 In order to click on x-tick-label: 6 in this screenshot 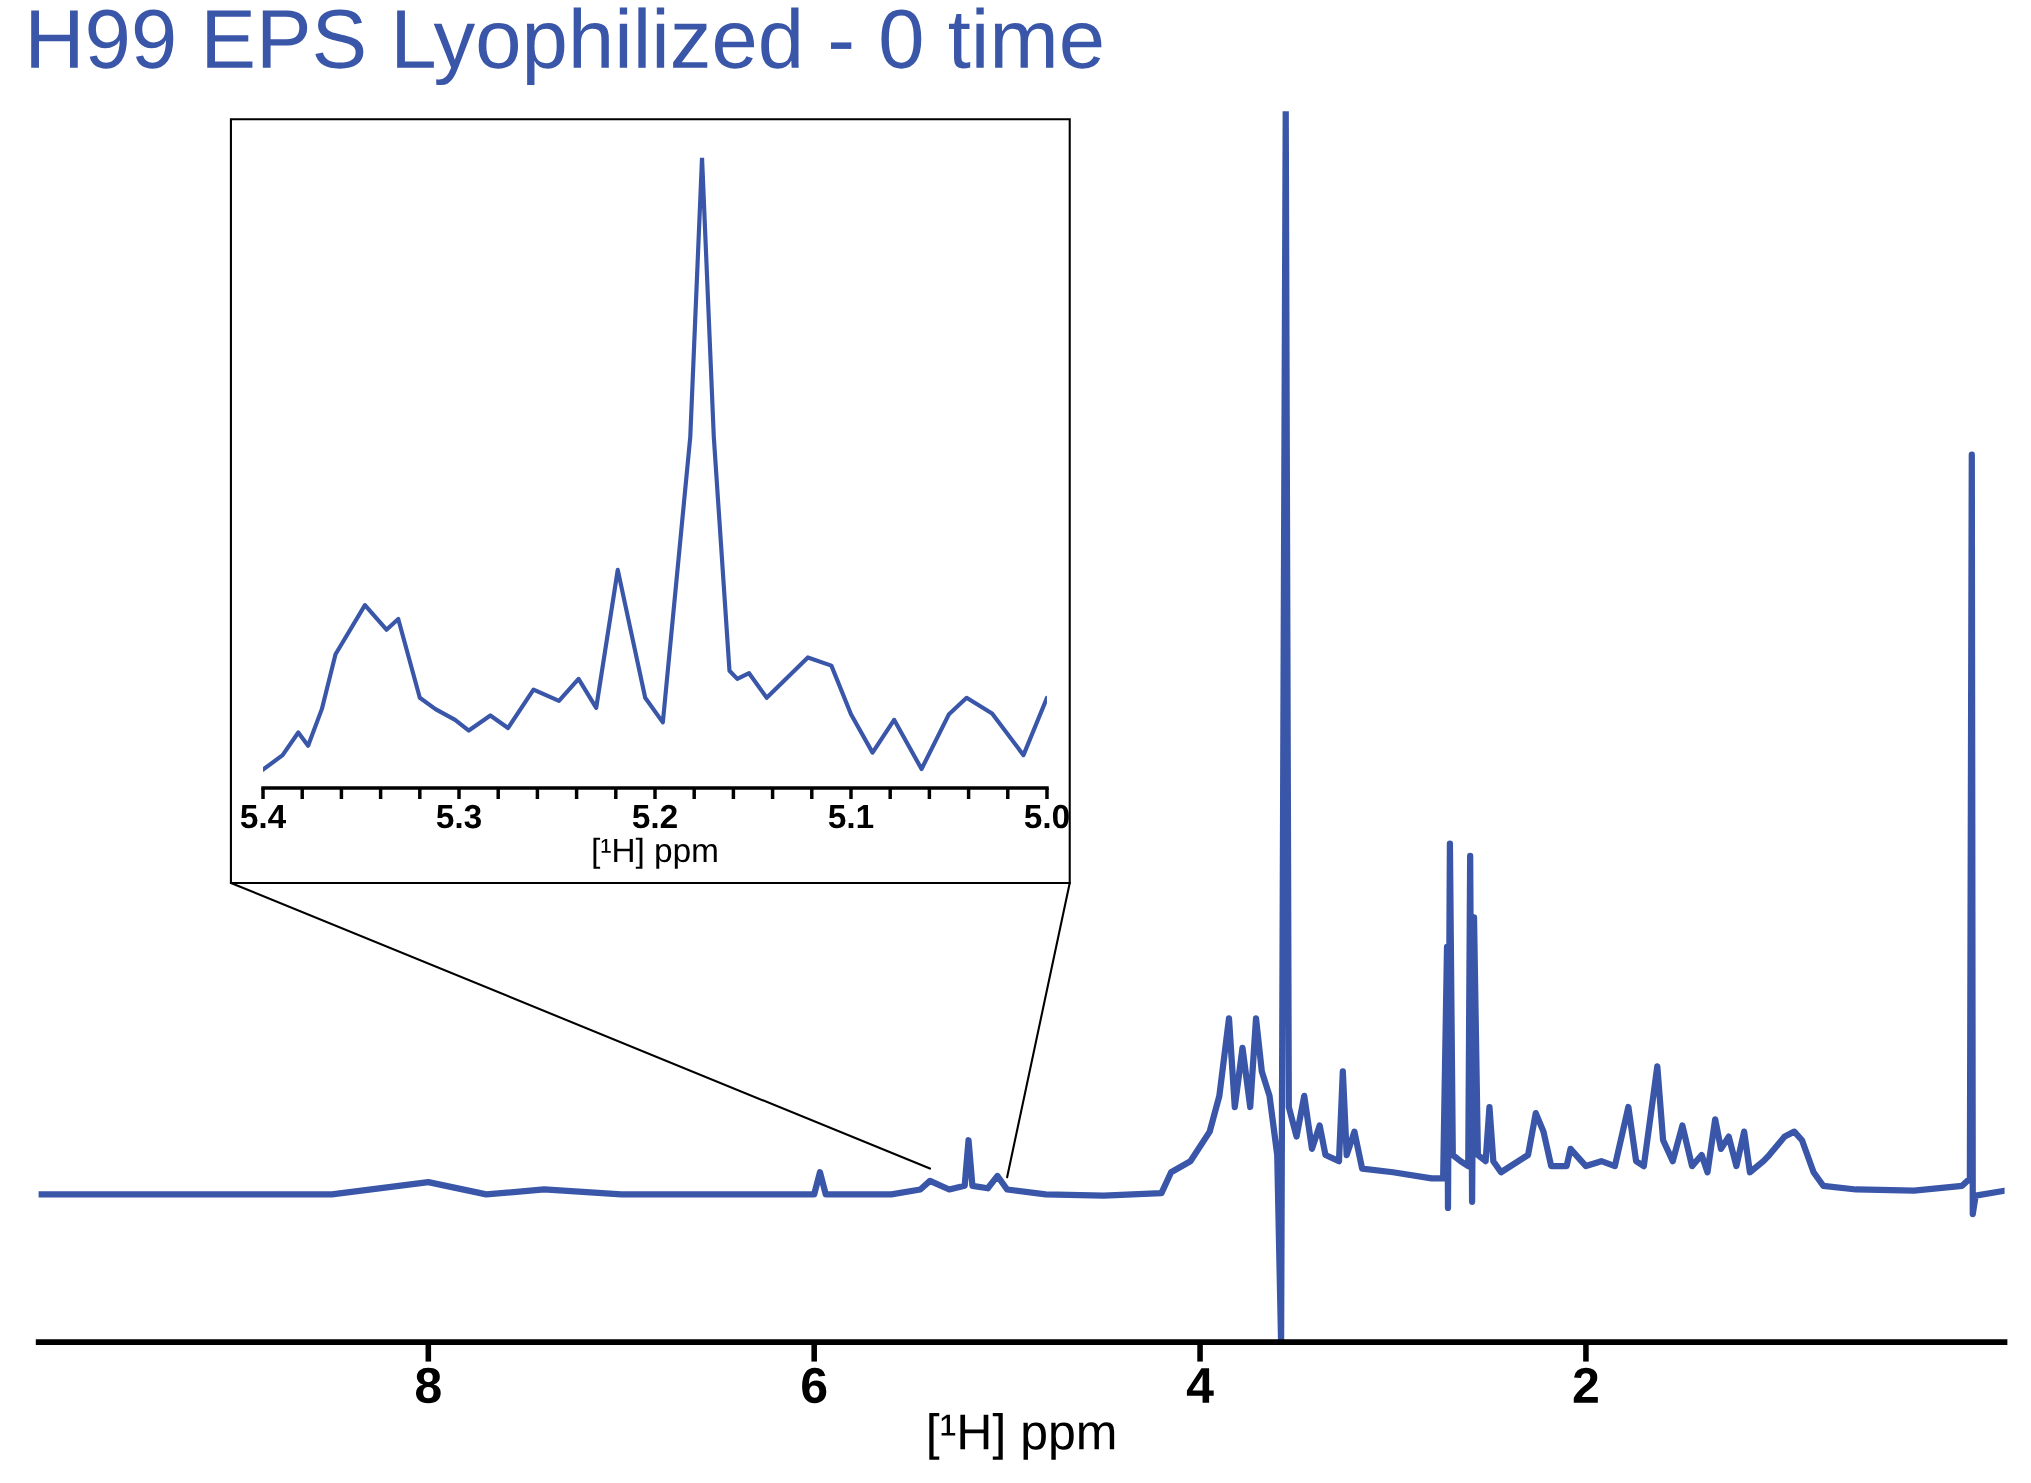, I will do `click(814, 1385)`.